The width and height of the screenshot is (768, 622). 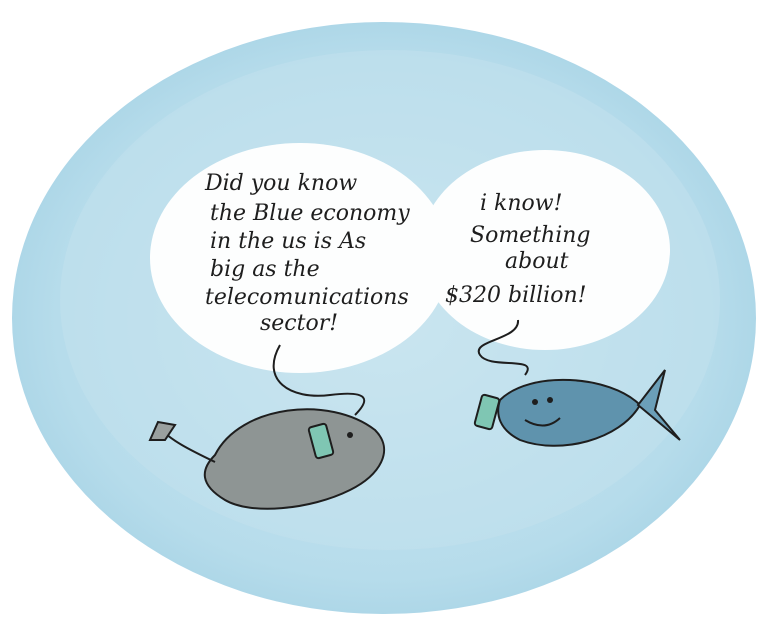 What do you see at coordinates (321, 441) in the screenshot?
I see `phone-left` at bounding box center [321, 441].